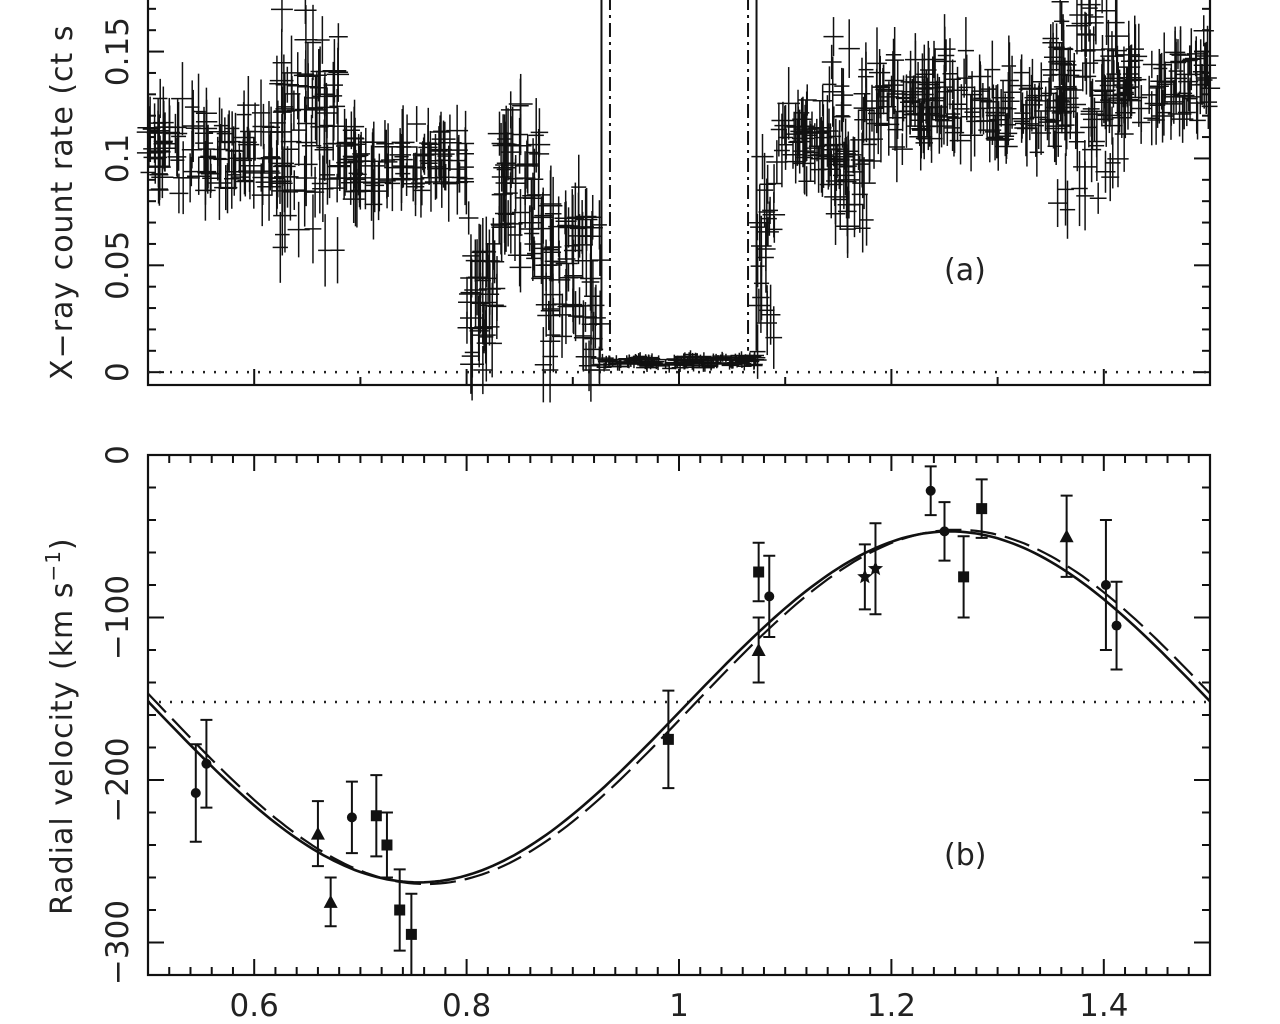 The height and width of the screenshot is (1024, 1280). I want to click on panel-b-y-axis-label: Radial velocity (km s−1), so click(60, 726).